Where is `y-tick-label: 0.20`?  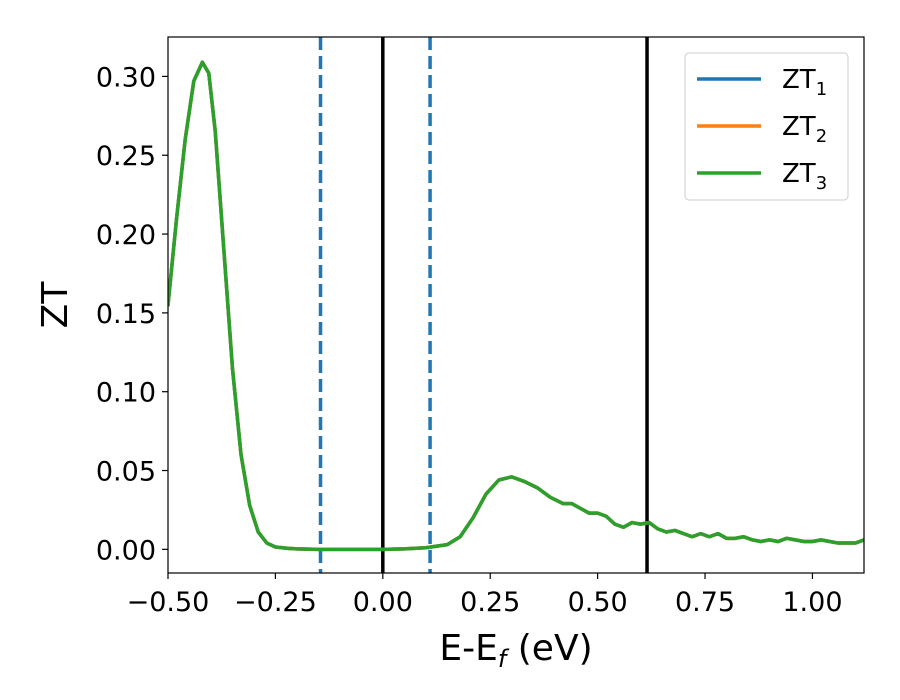 y-tick-label: 0.20 is located at coordinates (126, 235).